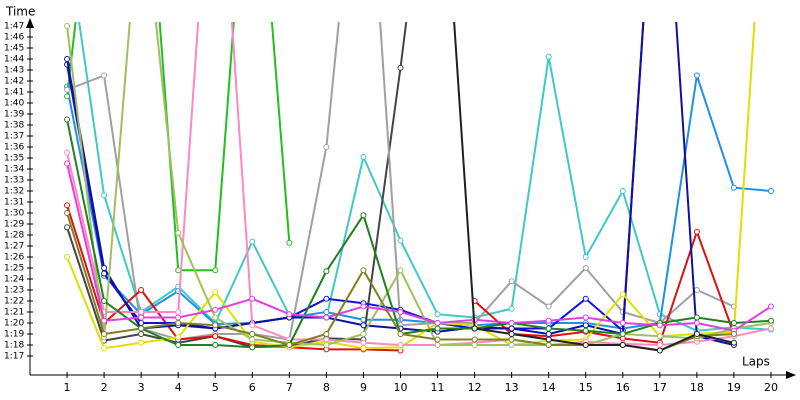 The image size is (800, 400). What do you see at coordinates (771, 387) in the screenshot?
I see `x-tick-label: 20` at bounding box center [771, 387].